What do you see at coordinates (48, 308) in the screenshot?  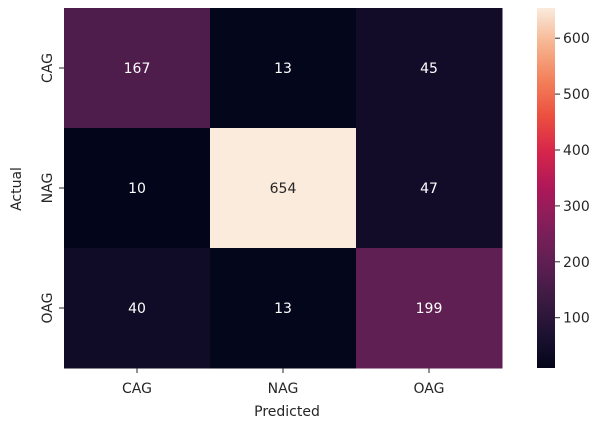 I see `y-tick-label: OAG` at bounding box center [48, 308].